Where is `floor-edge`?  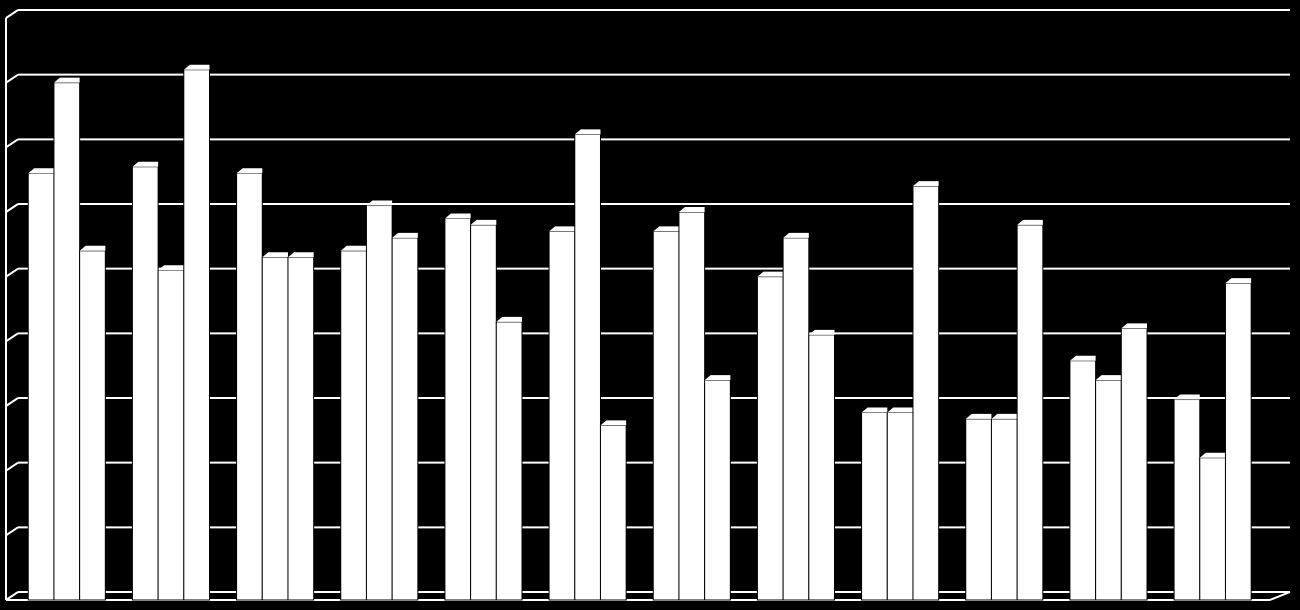
floor-edge is located at coordinates (1280, 596).